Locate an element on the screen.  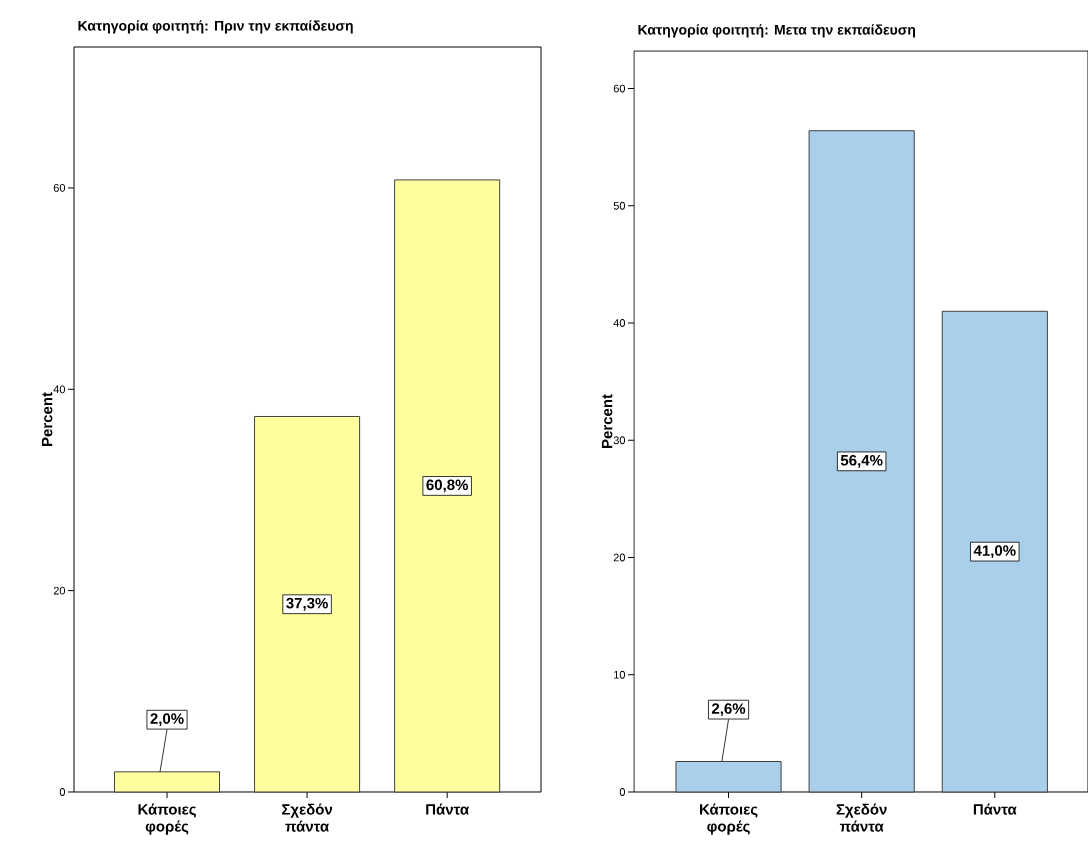
chart-title: Κατηγορία φοιτητή: Μετα την εκπαίδευση is located at coordinates (777, 31).